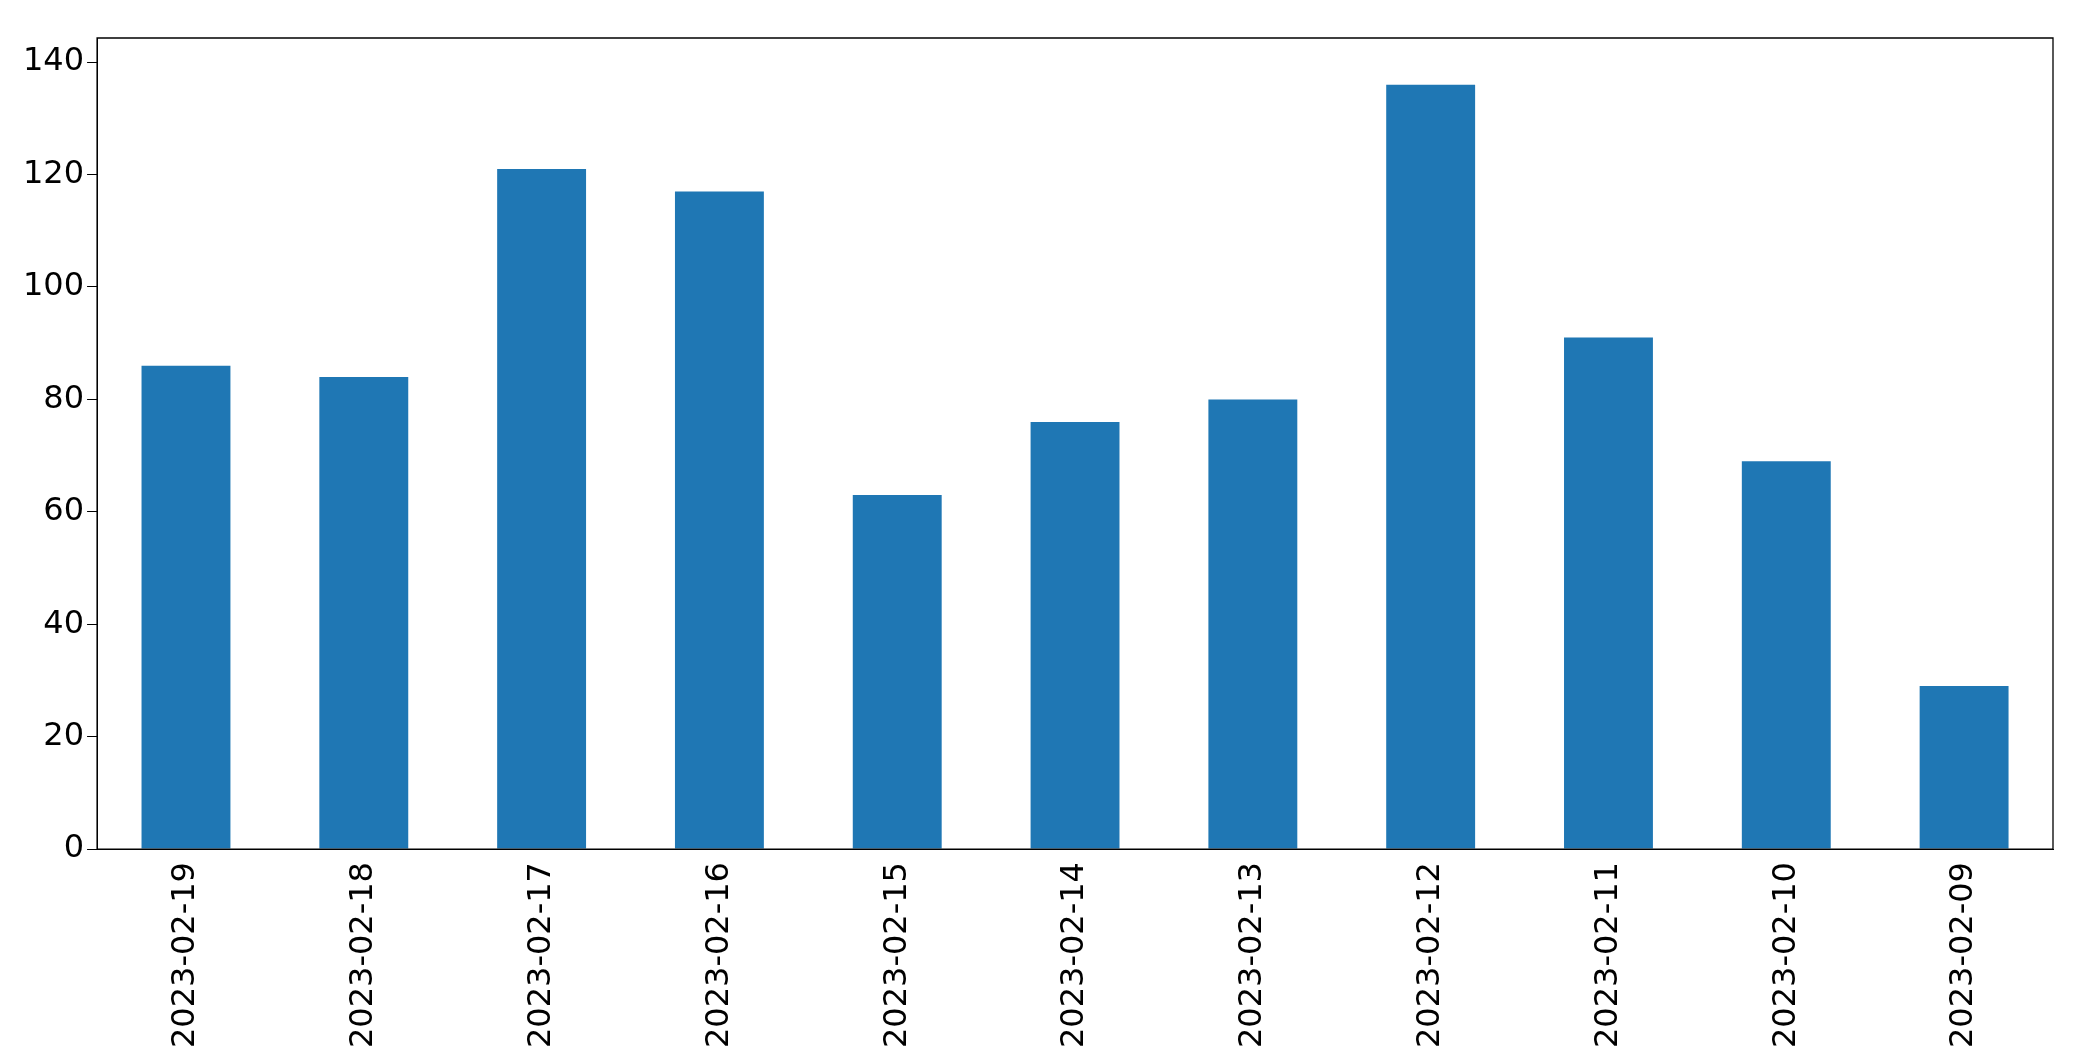 Image resolution: width=2093 pixels, height=1061 pixels. What do you see at coordinates (716, 955) in the screenshot?
I see `x-tick-label: 2023-02-16` at bounding box center [716, 955].